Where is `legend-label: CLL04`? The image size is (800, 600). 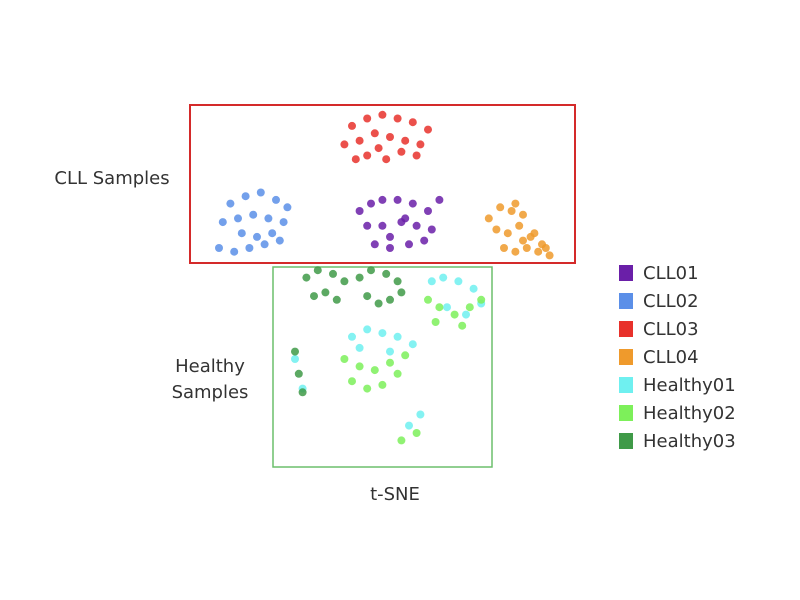
legend-label: CLL04 is located at coordinates (671, 357).